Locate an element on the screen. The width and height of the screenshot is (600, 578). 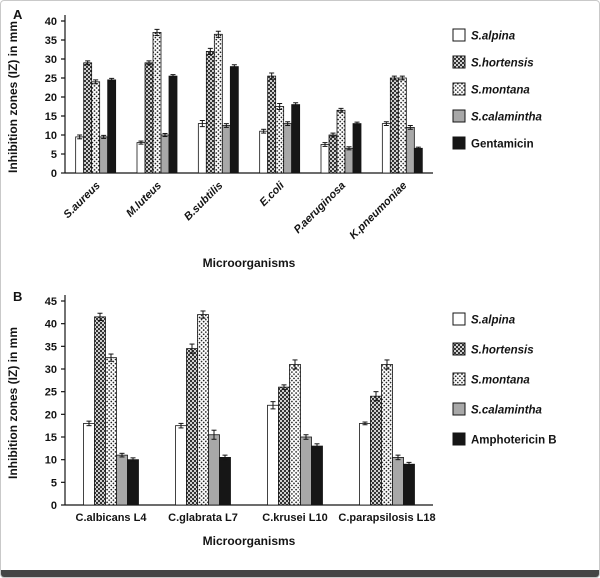
x-tick-label: K.pneumoniae is located at coordinates (378, 211).